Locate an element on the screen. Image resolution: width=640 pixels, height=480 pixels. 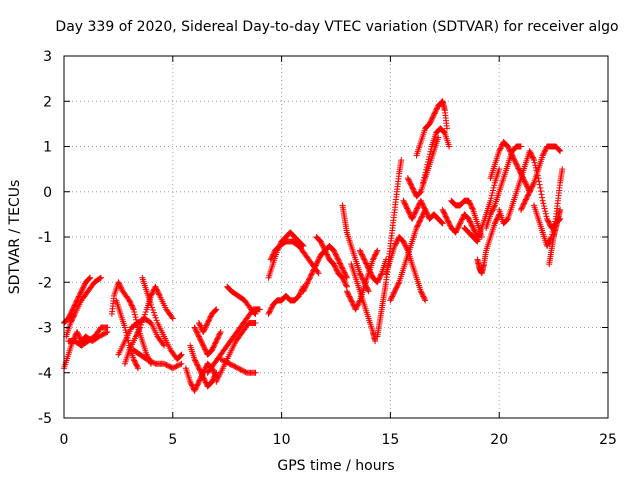
x-tick-label: 25 is located at coordinates (608, 440).